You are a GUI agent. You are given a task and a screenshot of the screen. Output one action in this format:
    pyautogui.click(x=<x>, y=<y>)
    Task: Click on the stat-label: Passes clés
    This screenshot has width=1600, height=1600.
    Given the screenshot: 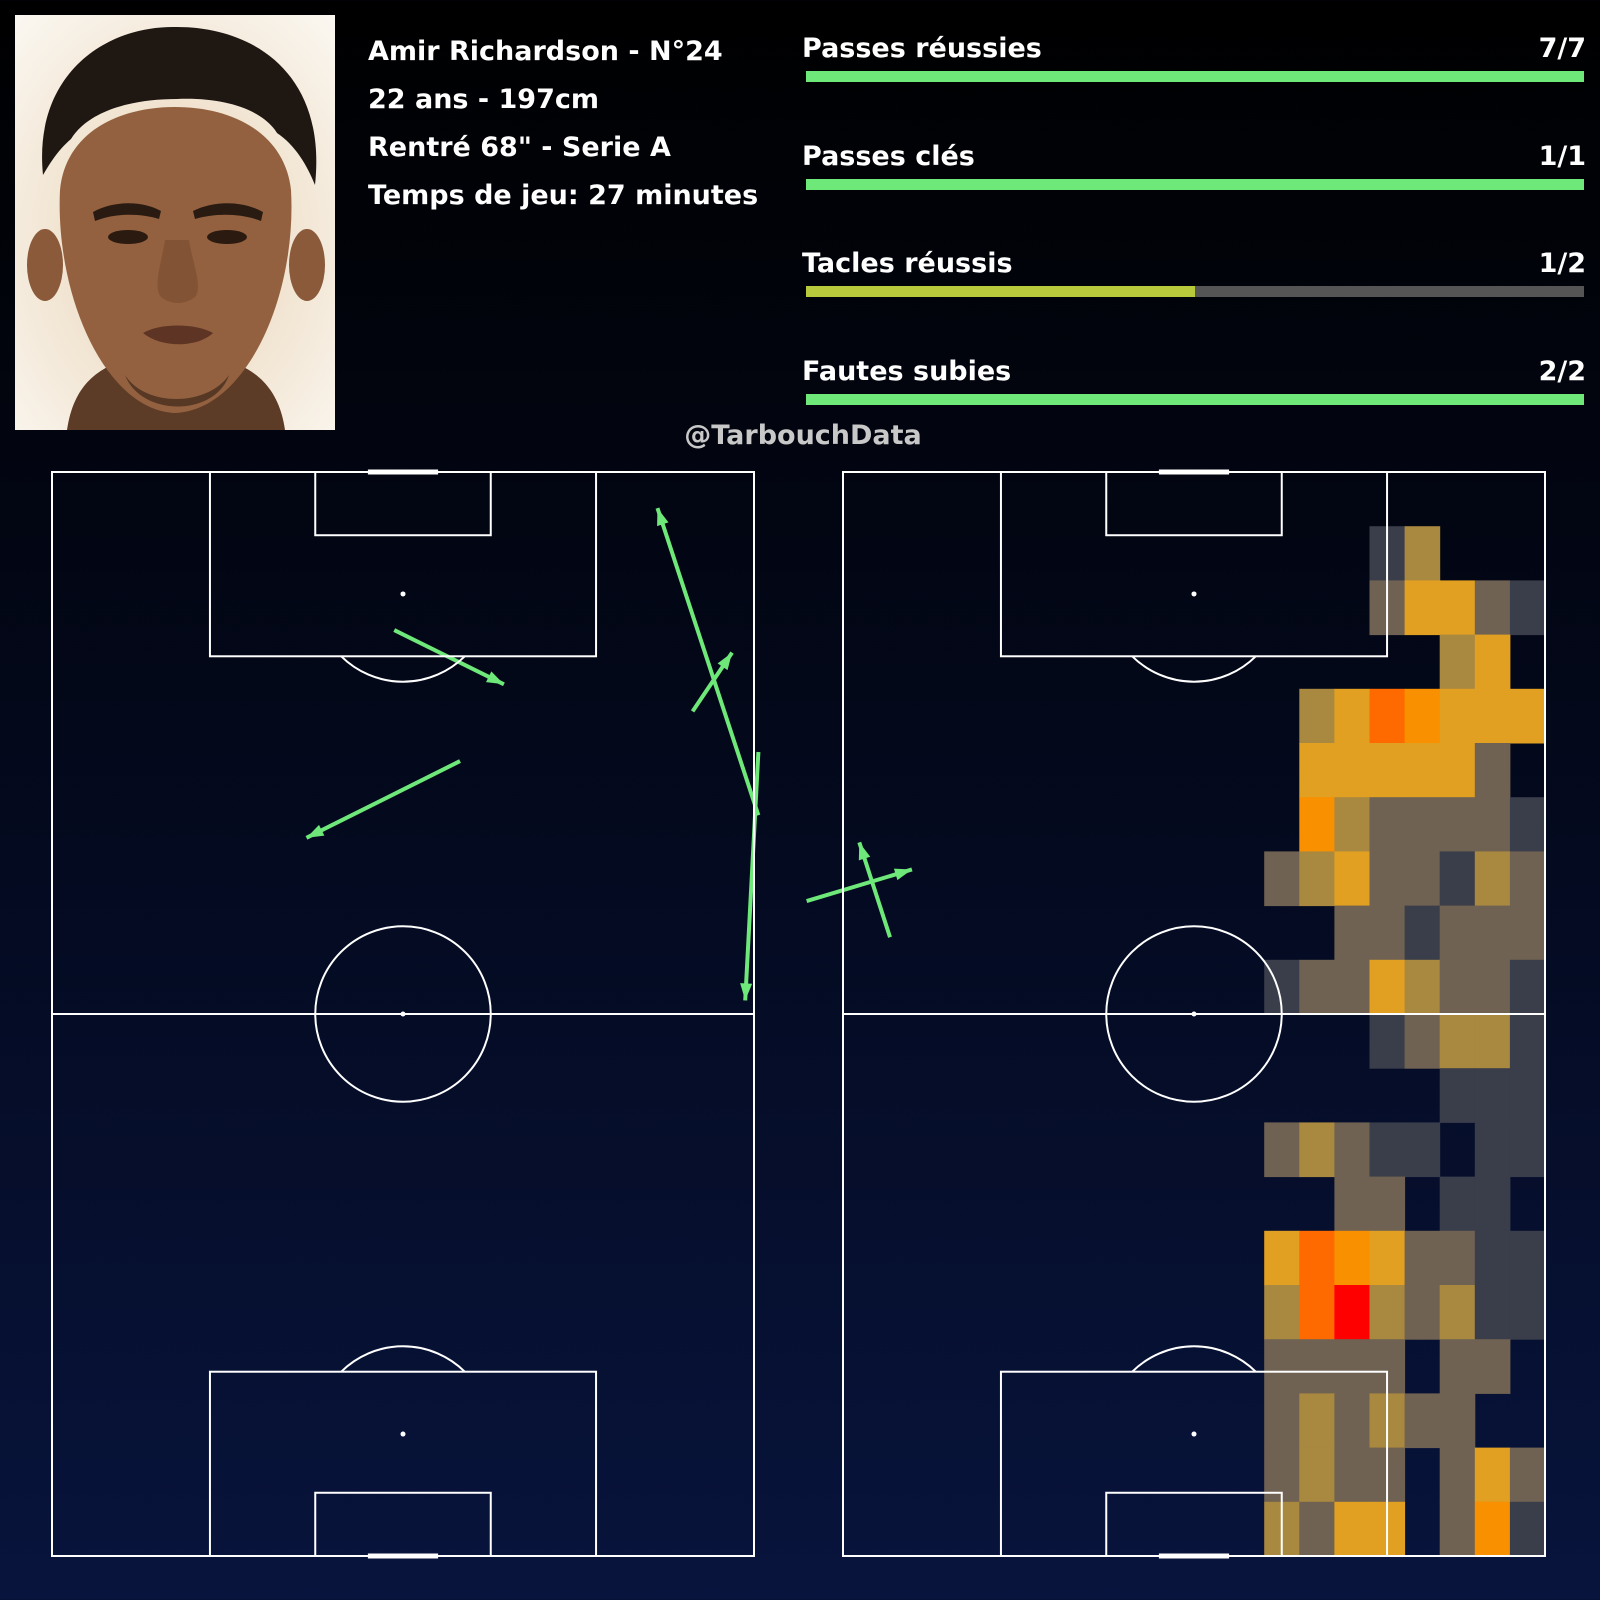 What is the action you would take?
    pyautogui.click(x=888, y=156)
    